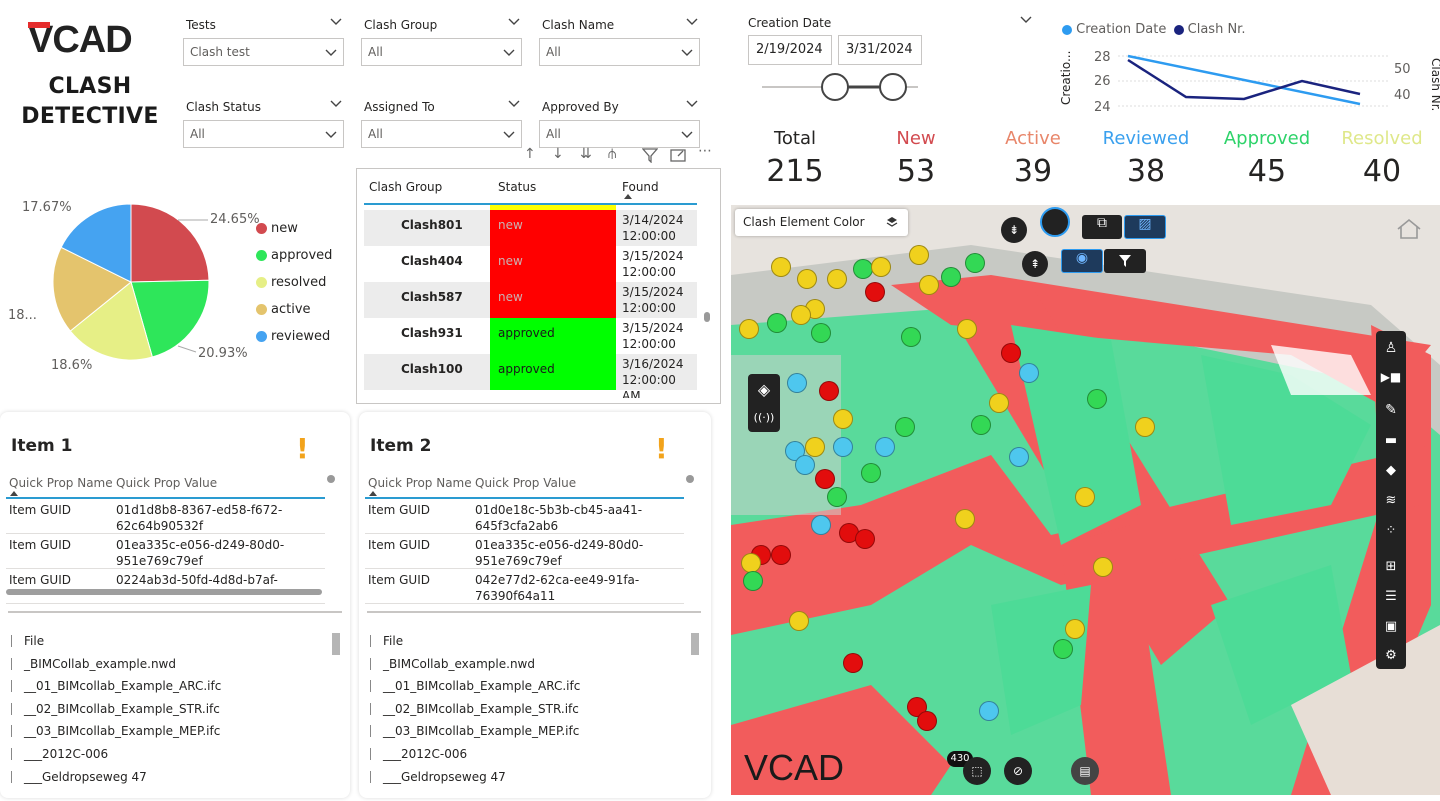 The width and height of the screenshot is (1440, 801). Describe the element at coordinates (481, 731) in the screenshot. I see `file-row: __03_BIMcollab_Example_MEP.ifc` at that location.